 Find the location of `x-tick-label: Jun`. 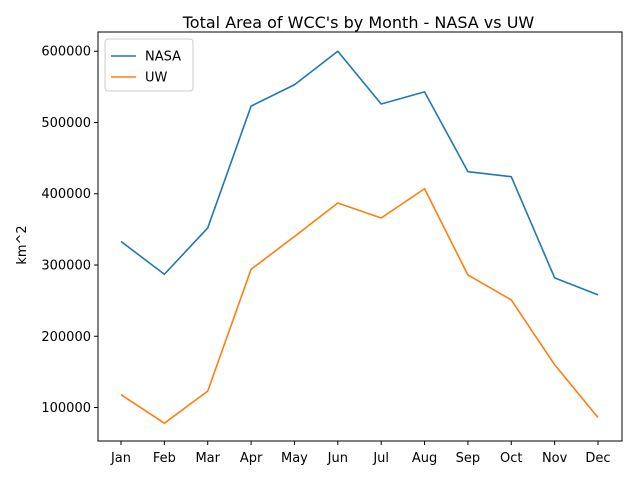

x-tick-label: Jun is located at coordinates (337, 458).